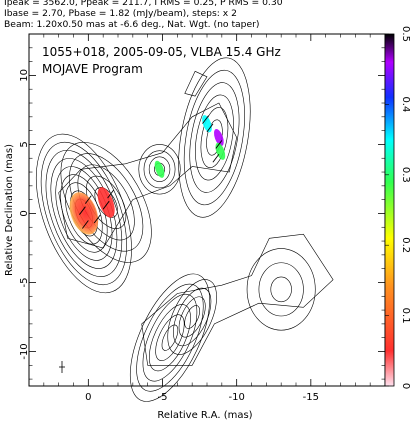  Describe the element at coordinates (24, 144) in the screenshot. I see `y-tick-label: 5` at that location.